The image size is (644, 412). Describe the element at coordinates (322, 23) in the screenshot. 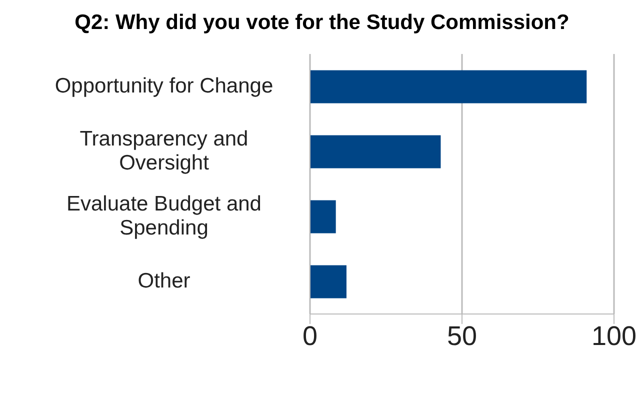

I see `chart-title: Q2: Why did you vote for the Study Commission?` at that location.